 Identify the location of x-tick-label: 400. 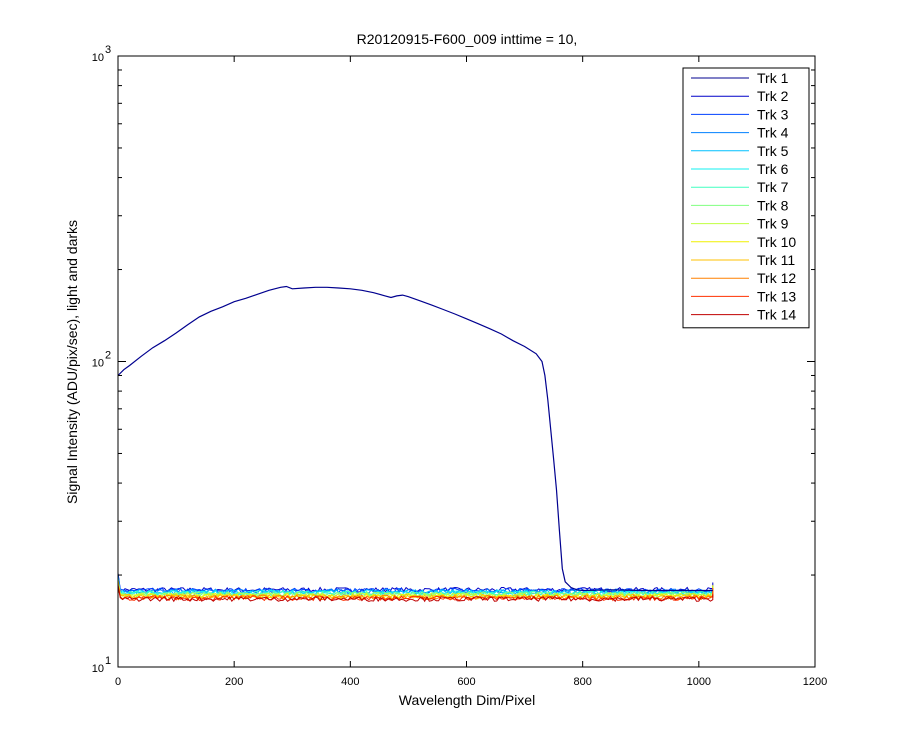
(350, 682).